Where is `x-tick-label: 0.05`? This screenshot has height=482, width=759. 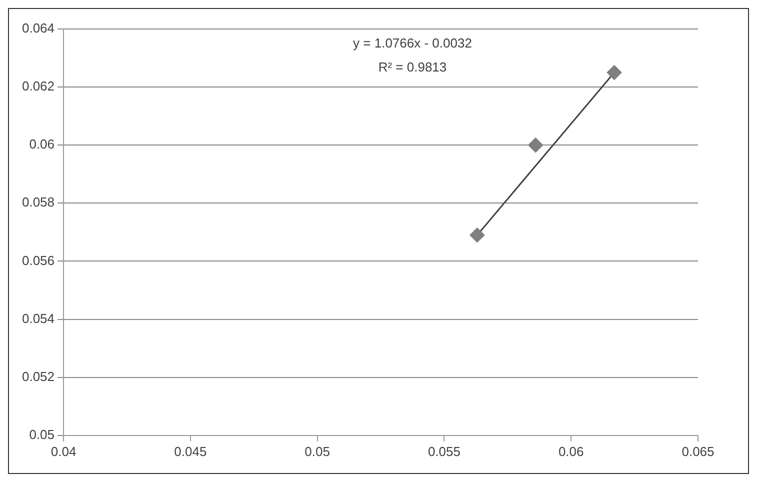 x-tick-label: 0.05 is located at coordinates (317, 451).